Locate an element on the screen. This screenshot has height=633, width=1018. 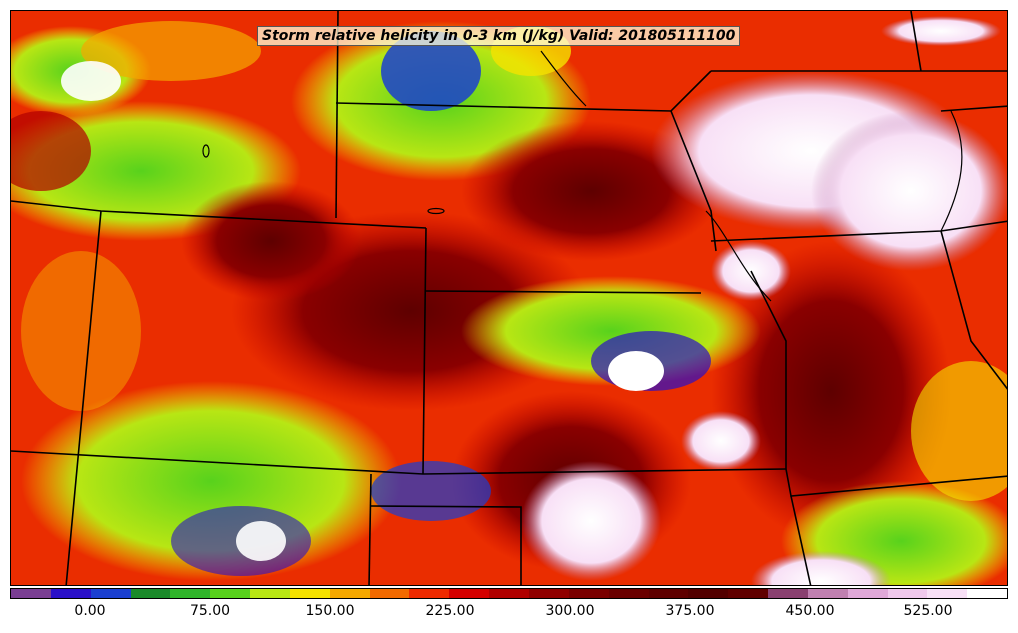
colorbar-tick-label: 375.00 is located at coordinates (690, 611).